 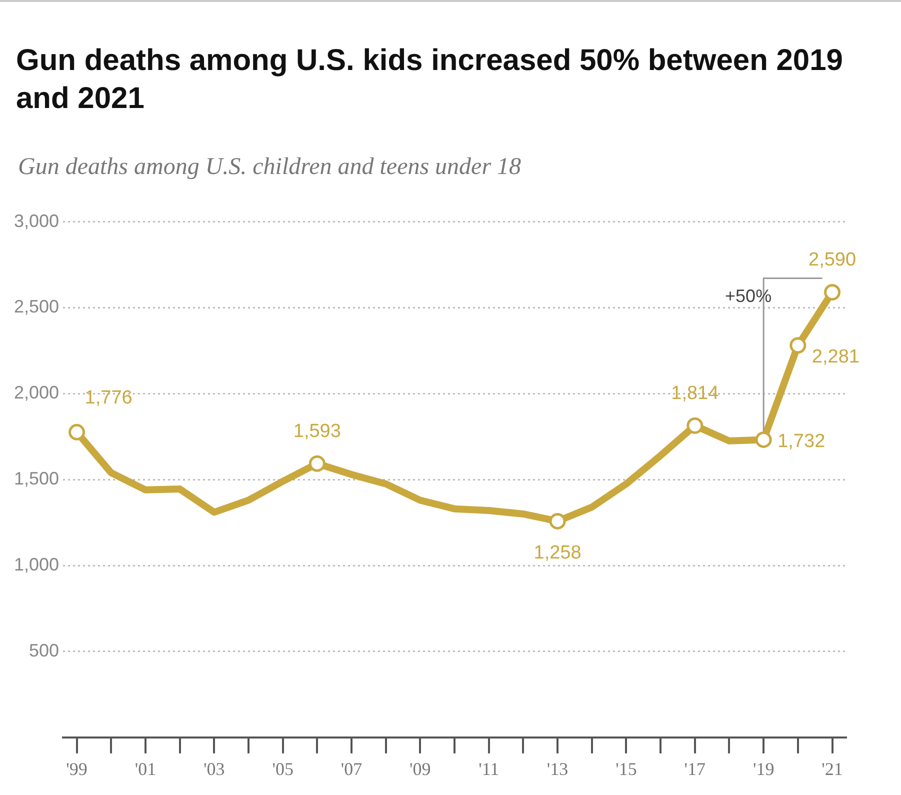 What do you see at coordinates (37, 564) in the screenshot?
I see `y-tick-label: 1,000` at bounding box center [37, 564].